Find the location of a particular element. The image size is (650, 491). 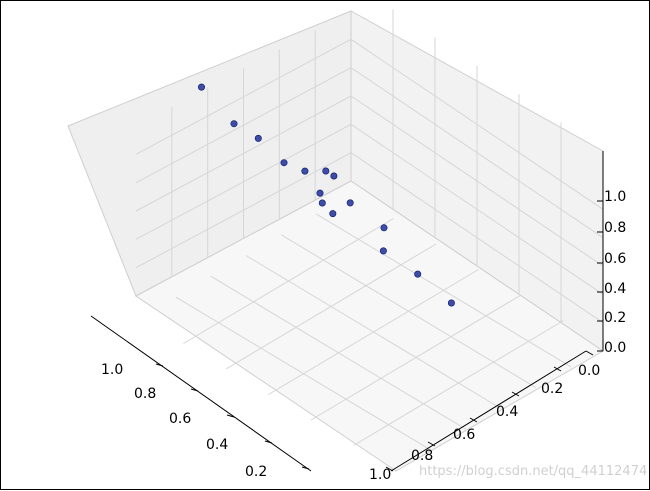

z-tick-label: 0.4 is located at coordinates (615, 289).